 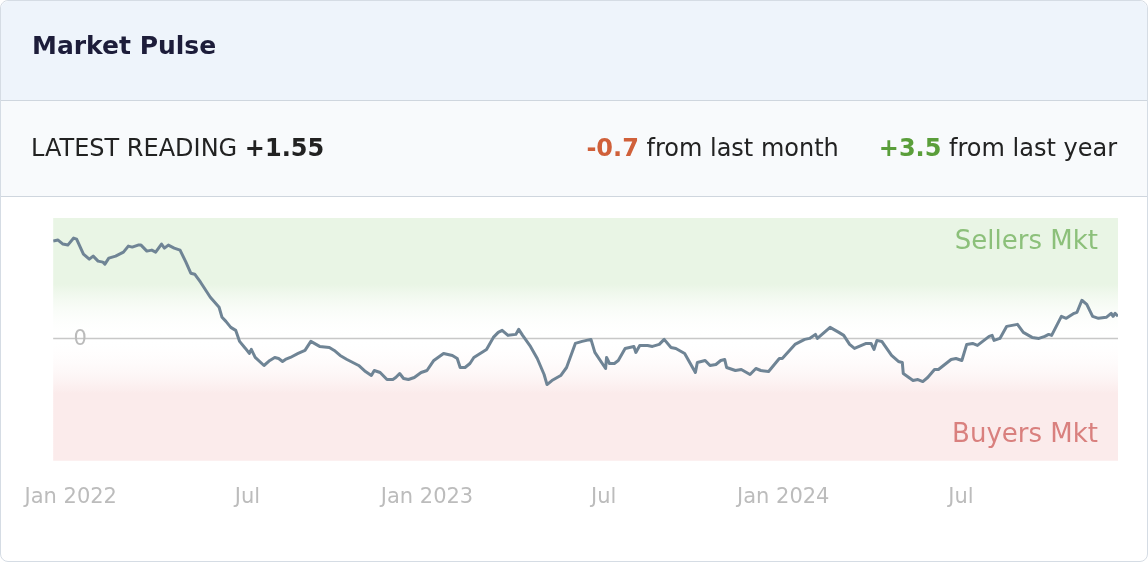 I want to click on ref-line-label: 0, so click(x=80, y=337).